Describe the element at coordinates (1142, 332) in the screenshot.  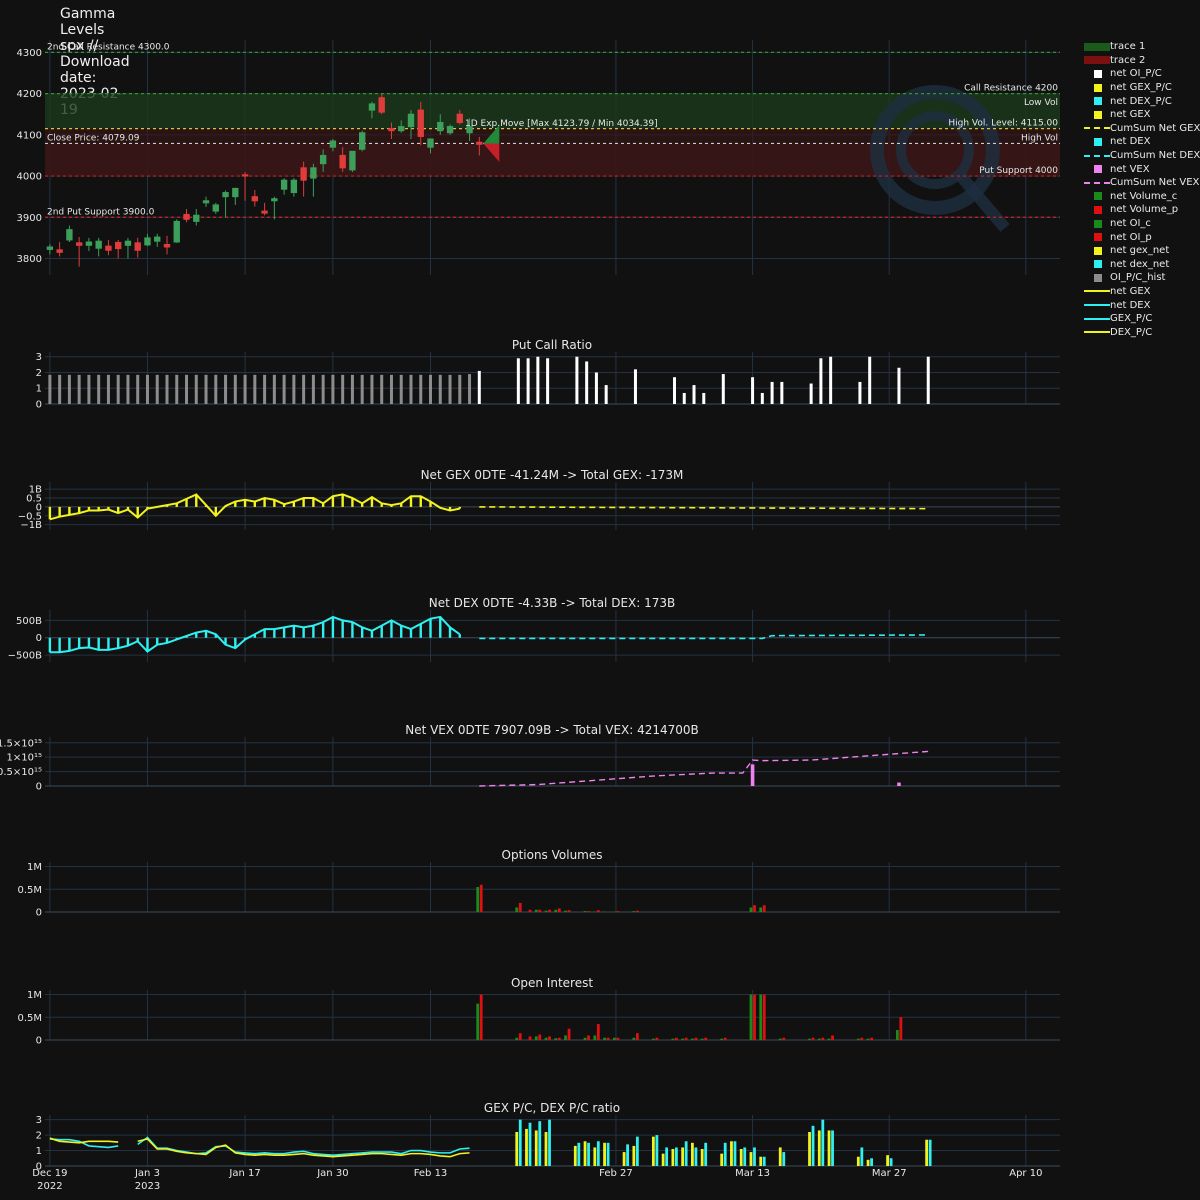
I see `legend-item: DEX_P/C` at that location.